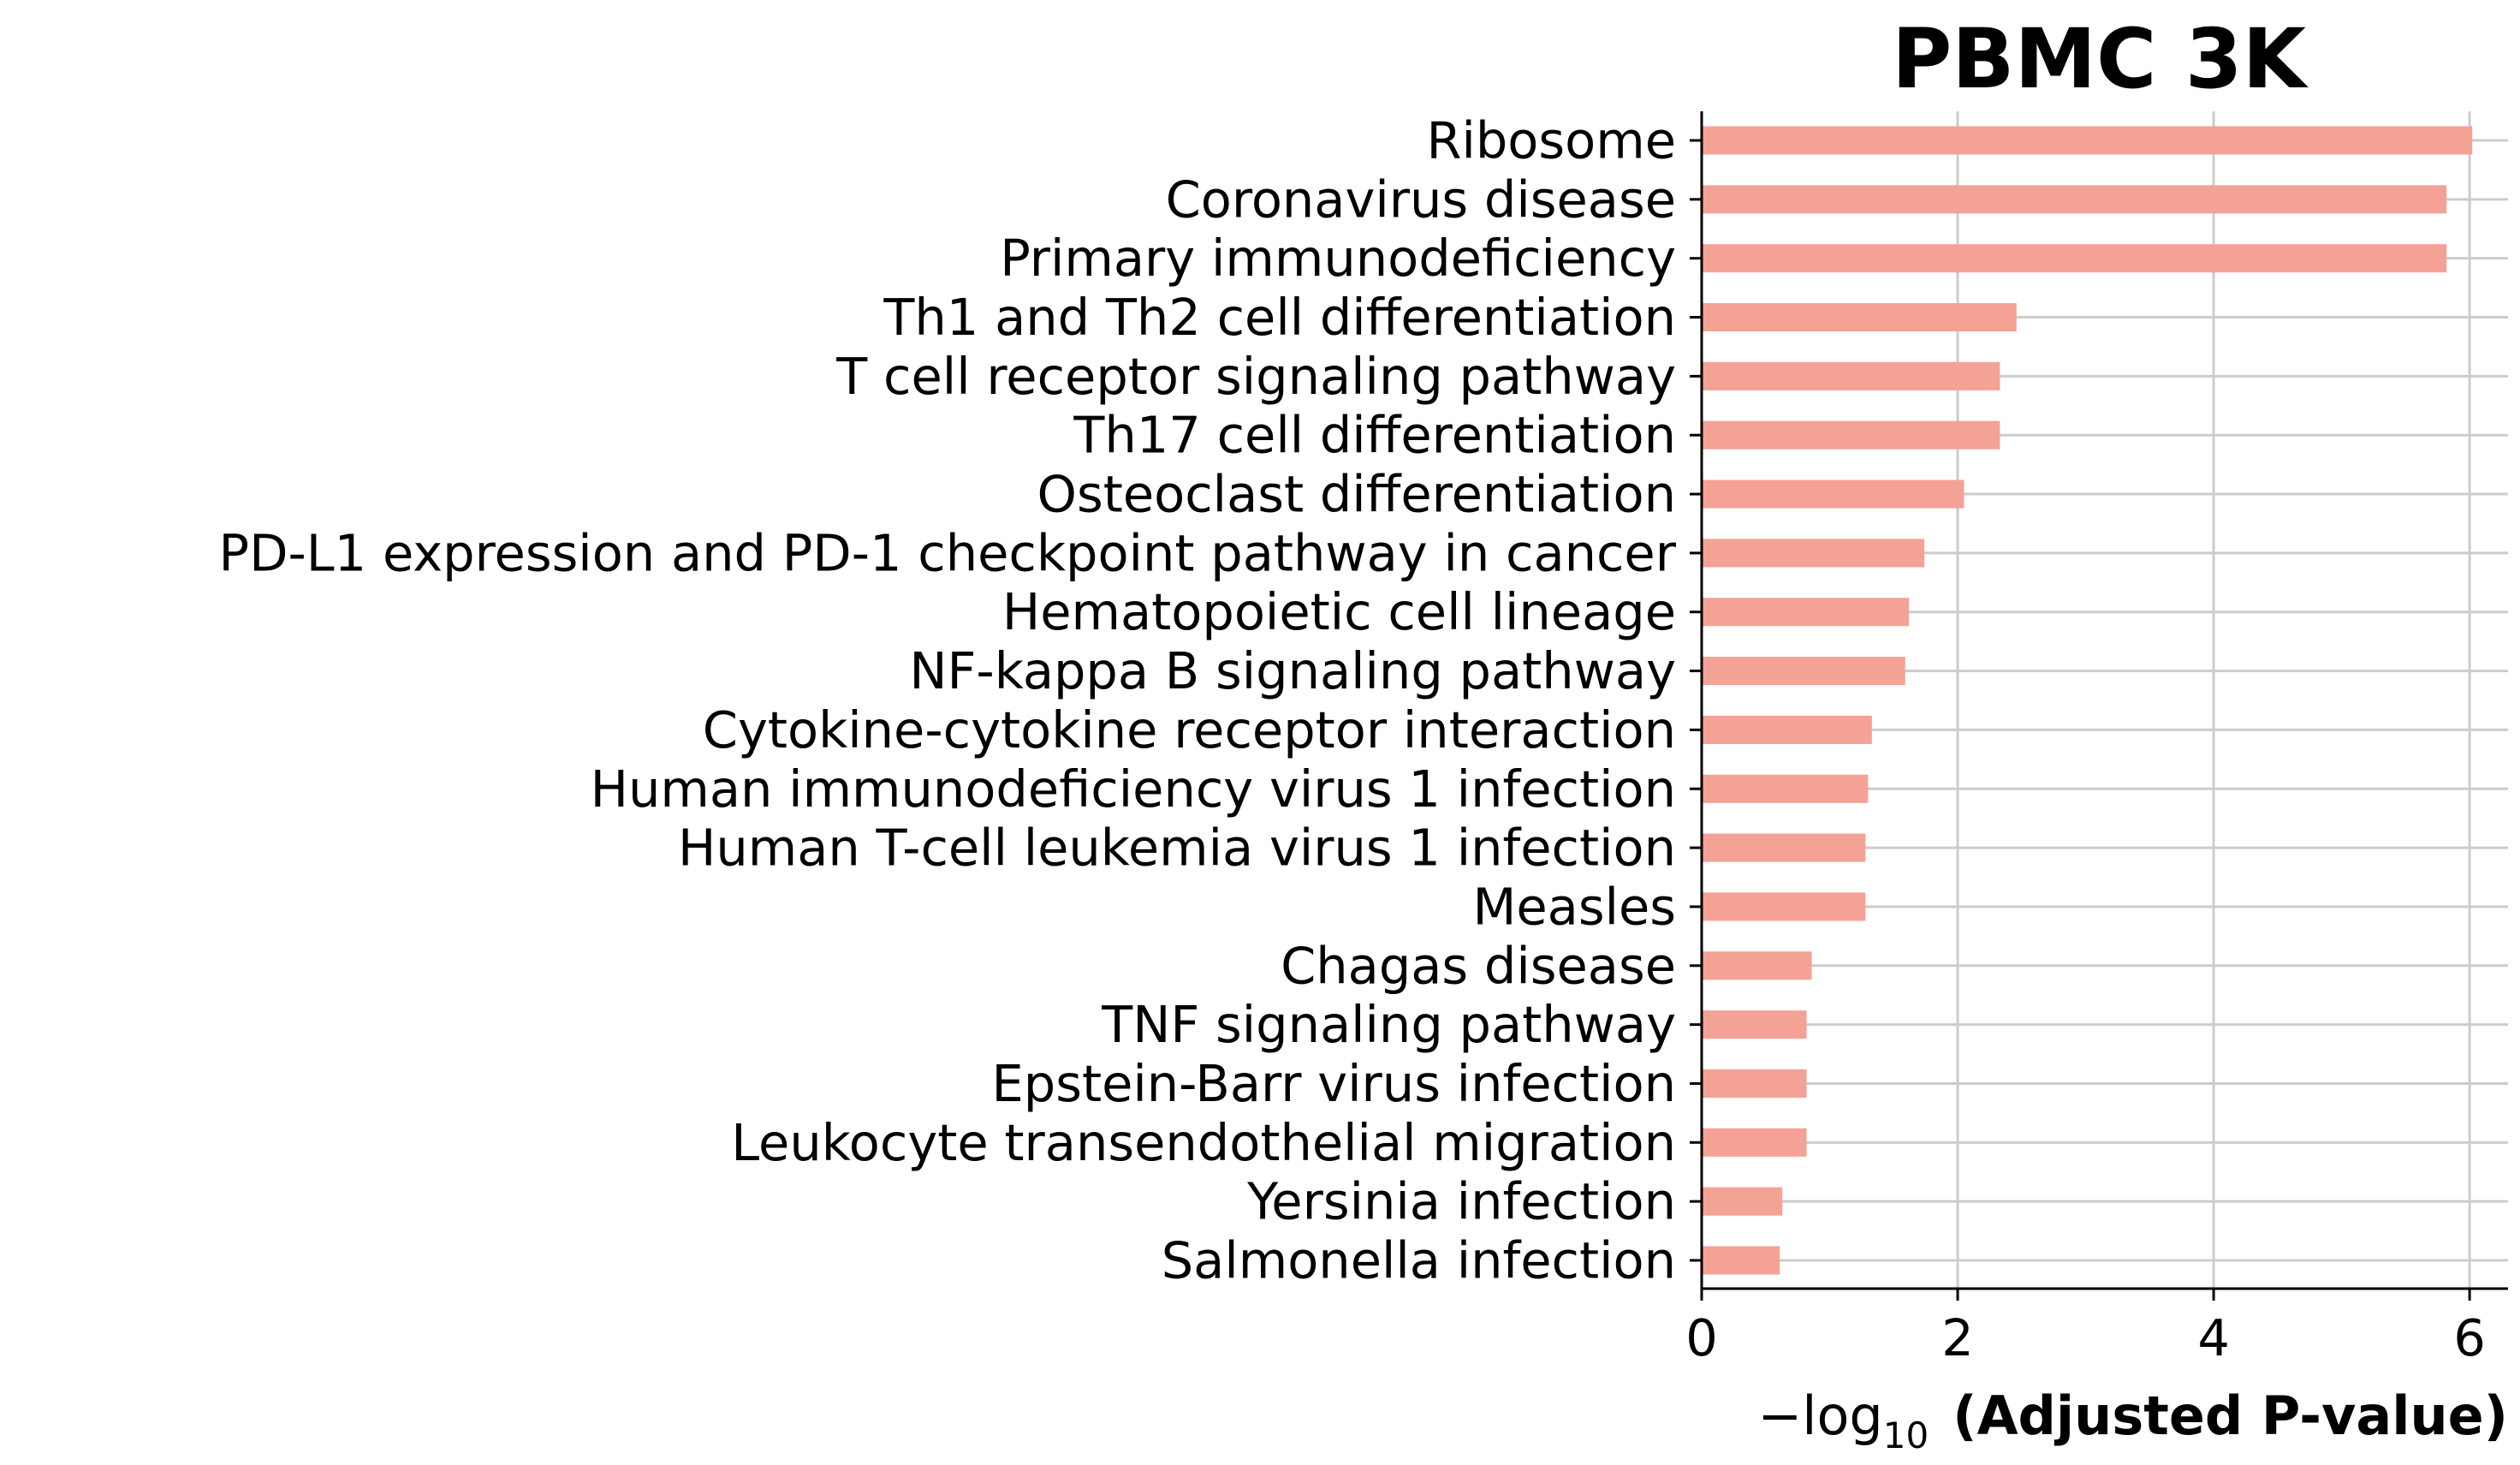 The height and width of the screenshot is (1465, 2520). Describe the element at coordinates (1478, 966) in the screenshot. I see `category-label-14: Chagas disease` at that location.